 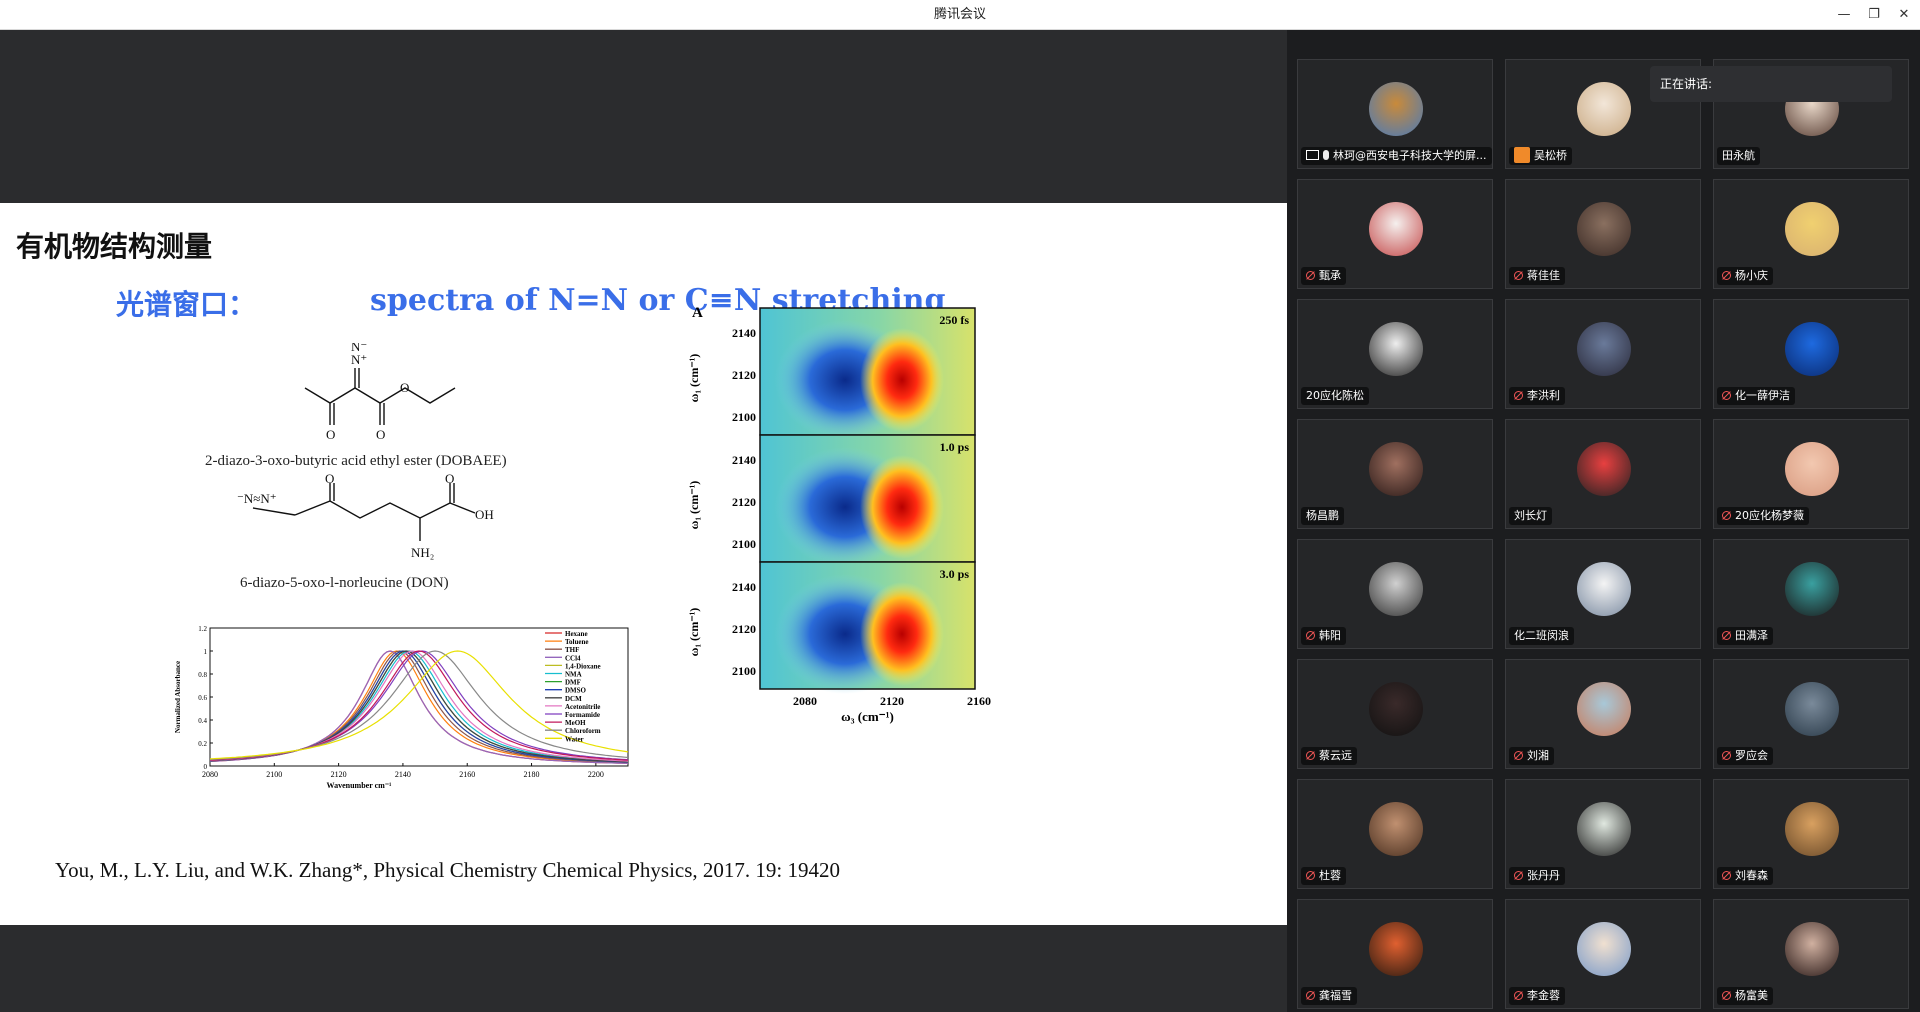 I want to click on participant-tile: 吴松桥, so click(x=1603, y=114).